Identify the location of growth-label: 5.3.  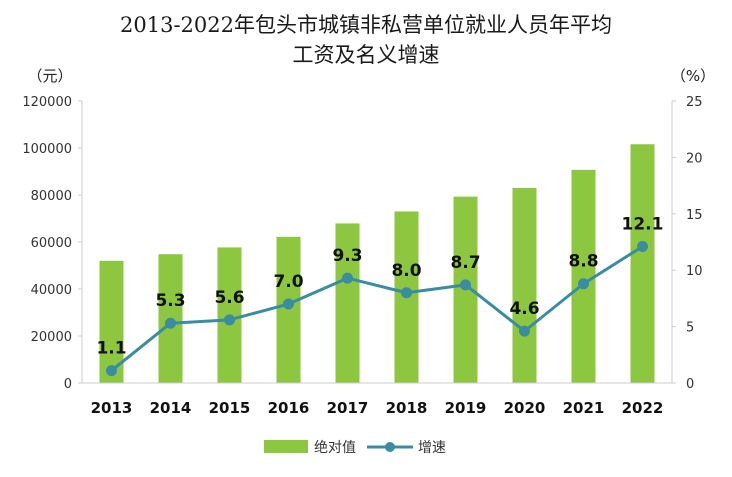
(170, 301).